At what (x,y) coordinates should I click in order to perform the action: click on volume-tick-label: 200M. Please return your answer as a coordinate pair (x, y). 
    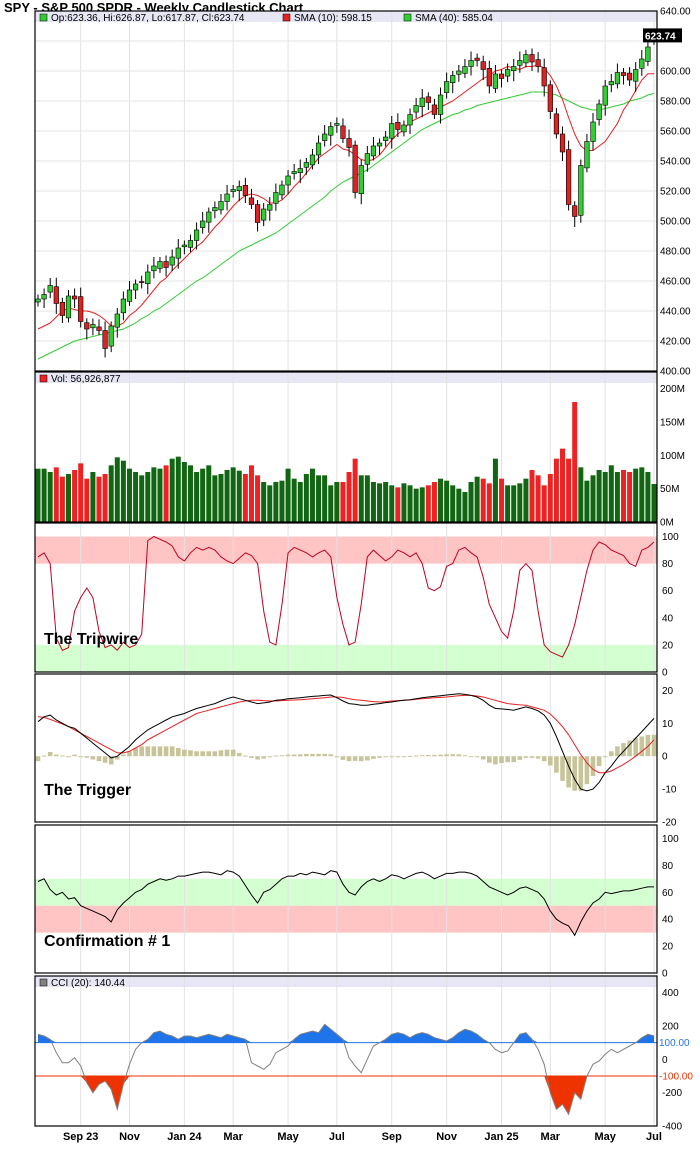
    Looking at the image, I should click on (672, 389).